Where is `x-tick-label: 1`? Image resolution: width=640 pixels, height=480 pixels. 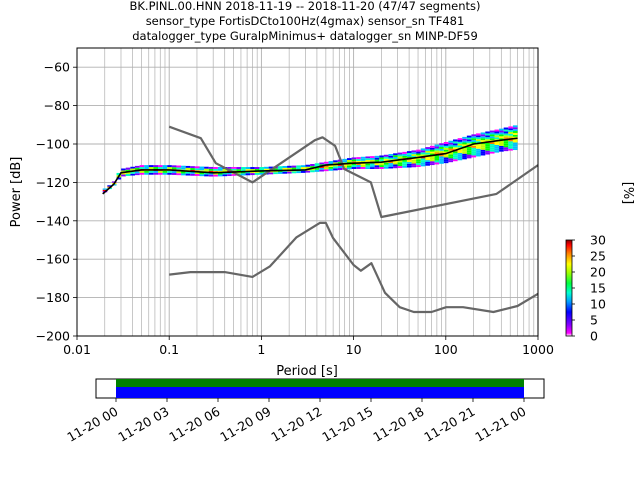
x-tick-label: 1 is located at coordinates (261, 349).